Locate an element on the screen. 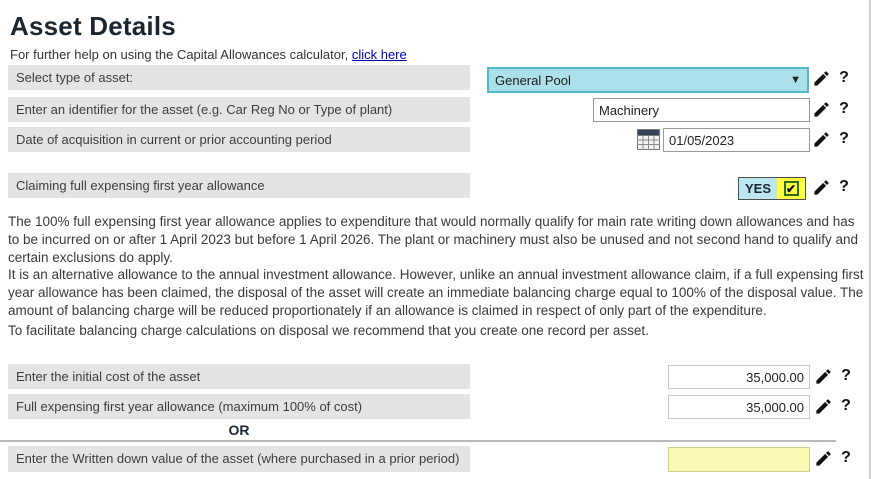 The height and width of the screenshot is (479, 877). page-title: Asset Details is located at coordinates (93, 26).